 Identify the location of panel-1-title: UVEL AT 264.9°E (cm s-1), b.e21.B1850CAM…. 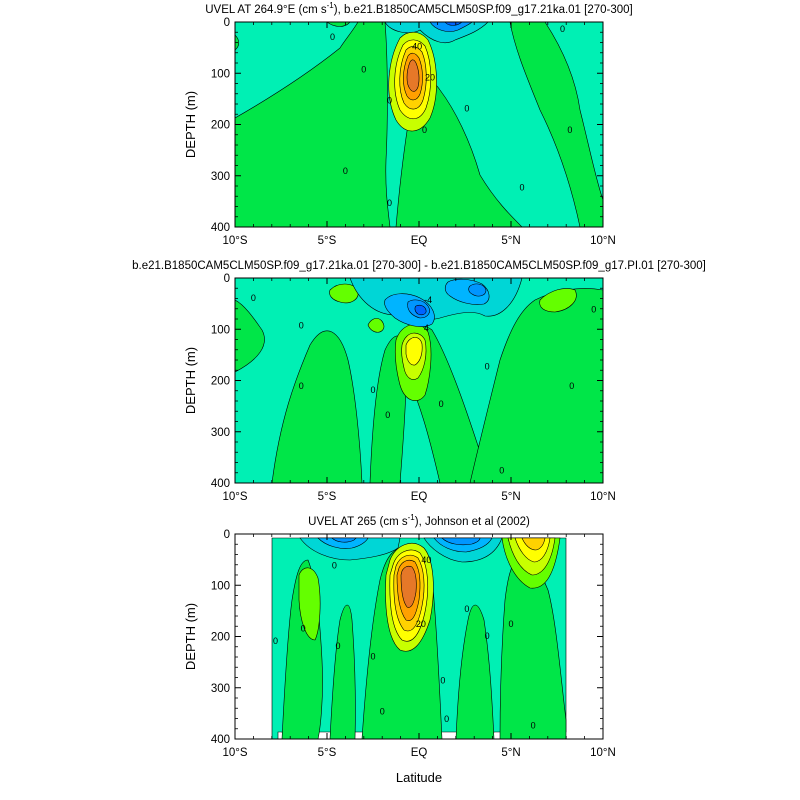
(418, 8).